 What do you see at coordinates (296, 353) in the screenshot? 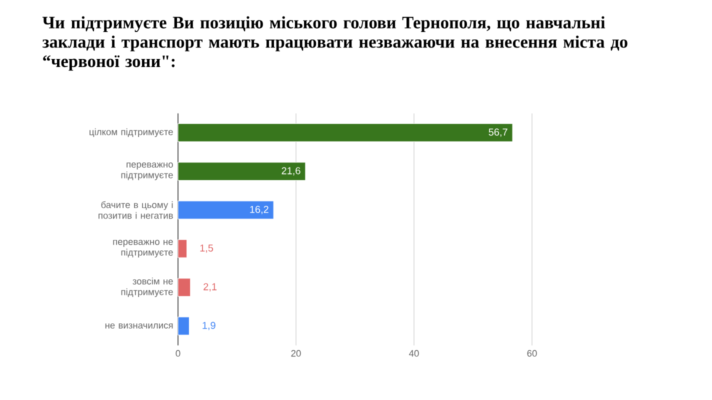
I see `x-tick-label: 20` at bounding box center [296, 353].